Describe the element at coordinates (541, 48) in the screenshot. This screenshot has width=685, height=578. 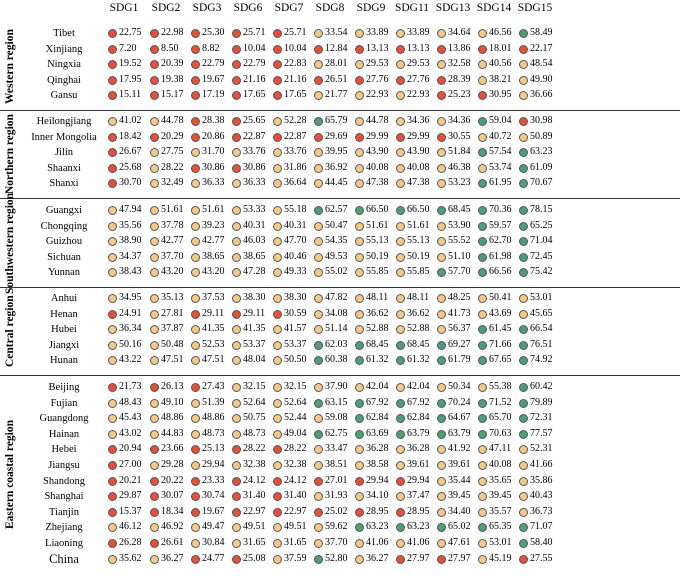
I see `score-value: 22.17` at that location.